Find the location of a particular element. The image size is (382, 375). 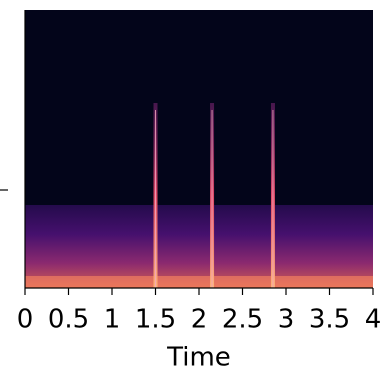

x-tick-label: 1.5 is located at coordinates (155, 320).